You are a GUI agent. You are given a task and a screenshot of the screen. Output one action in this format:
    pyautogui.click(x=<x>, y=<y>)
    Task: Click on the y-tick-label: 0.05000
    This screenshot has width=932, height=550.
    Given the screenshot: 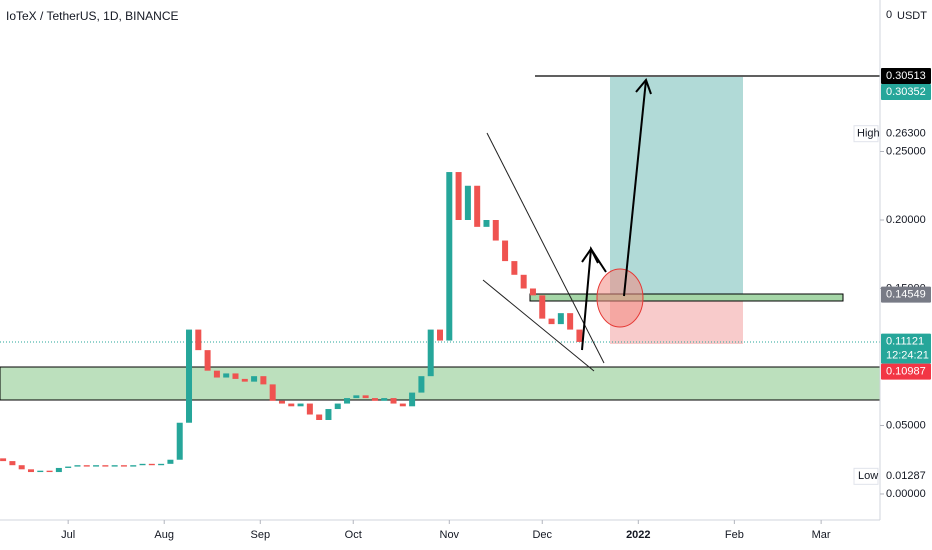 What is the action you would take?
    pyautogui.click(x=906, y=425)
    